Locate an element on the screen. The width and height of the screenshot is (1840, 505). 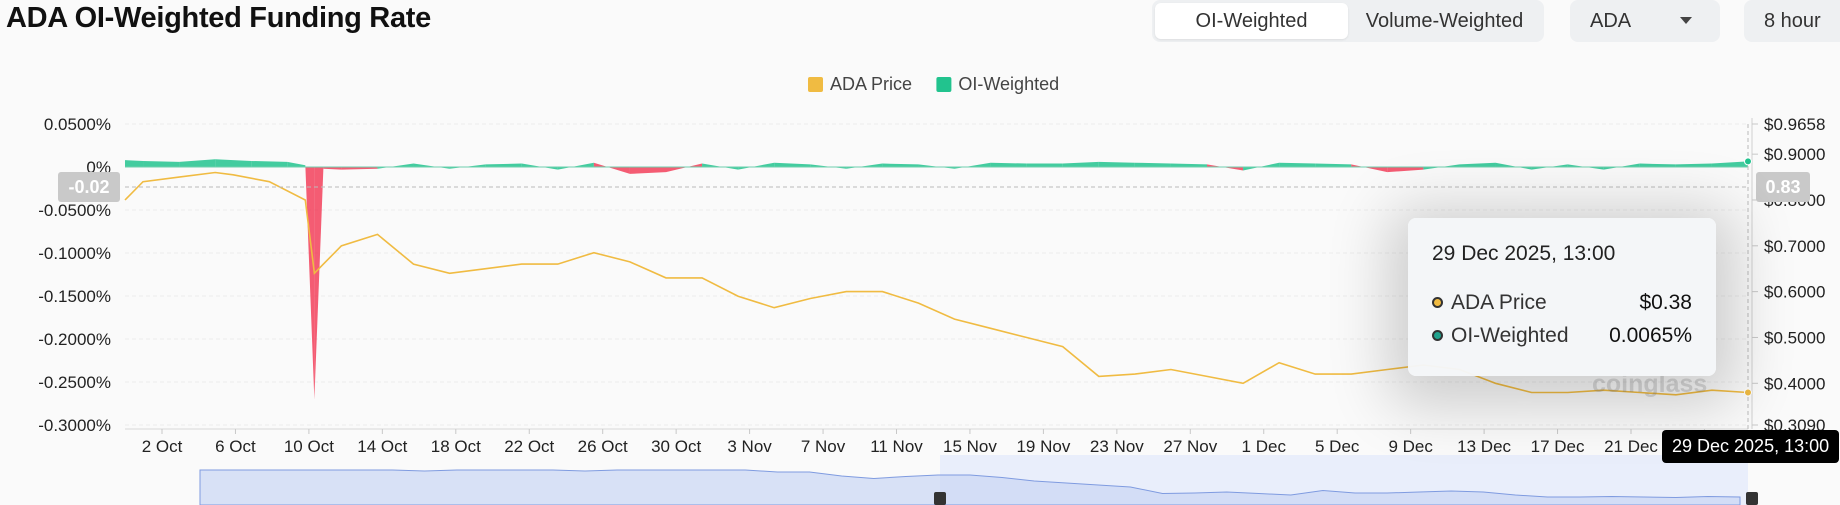
left-tick-label: 0.0500% is located at coordinates (77, 124).